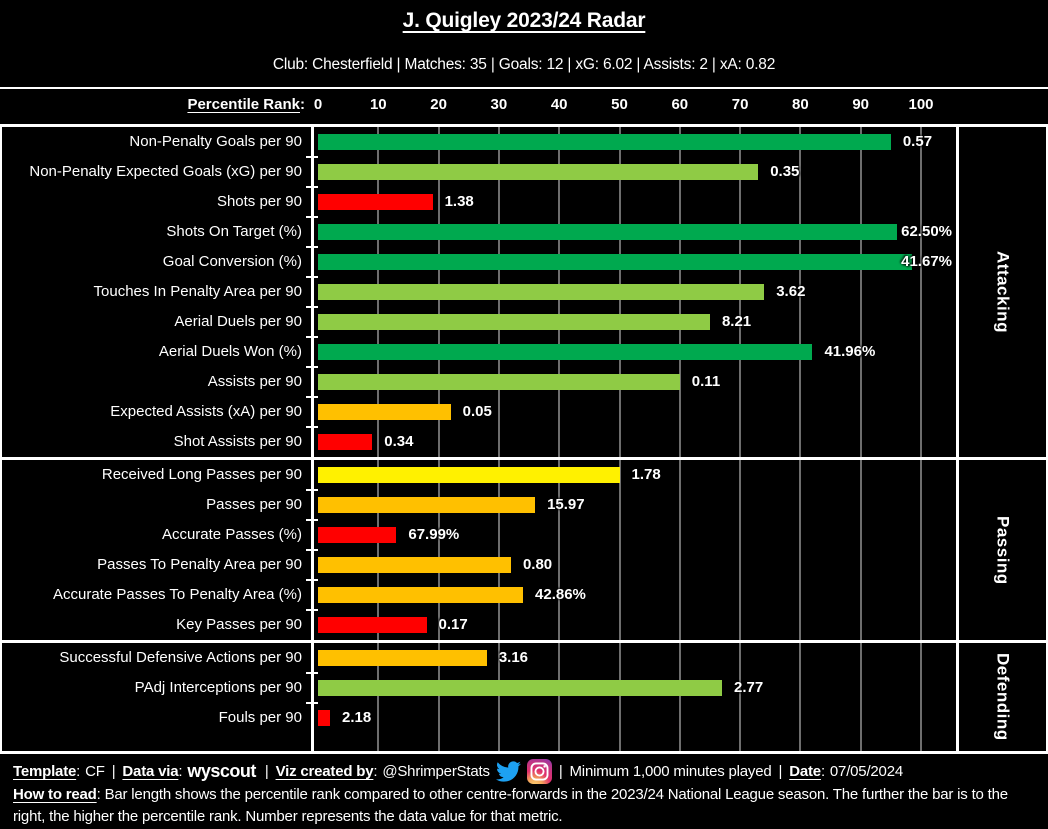 The width and height of the screenshot is (1048, 829). Describe the element at coordinates (670, 771) in the screenshot. I see `minutes-note: Minimum 1,000 minutes played` at that location.